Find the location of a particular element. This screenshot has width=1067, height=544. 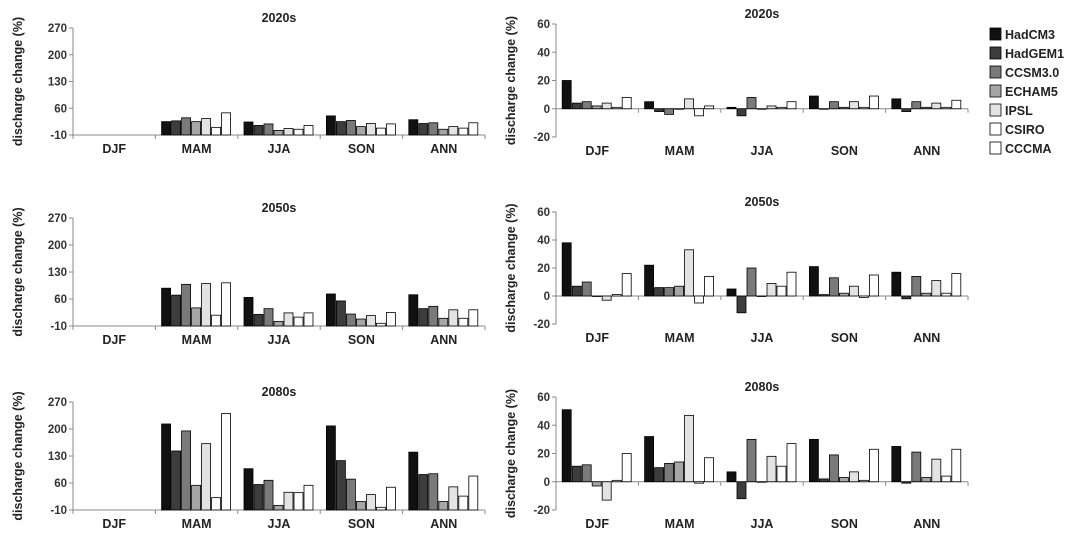

y-axis-label: discharge change (%) is located at coordinates (511, 453).